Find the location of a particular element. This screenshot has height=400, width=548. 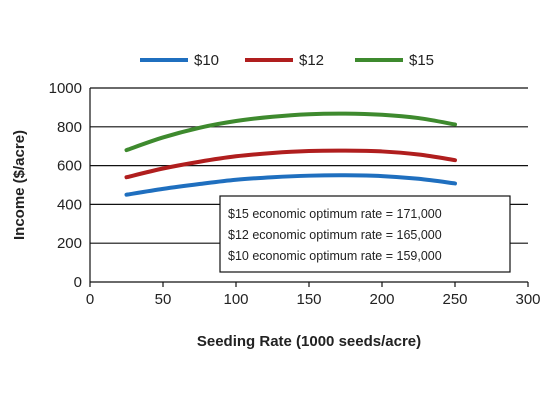

annotation-line-0: $15 economic optimum rate = 171,000 is located at coordinates (335, 214).